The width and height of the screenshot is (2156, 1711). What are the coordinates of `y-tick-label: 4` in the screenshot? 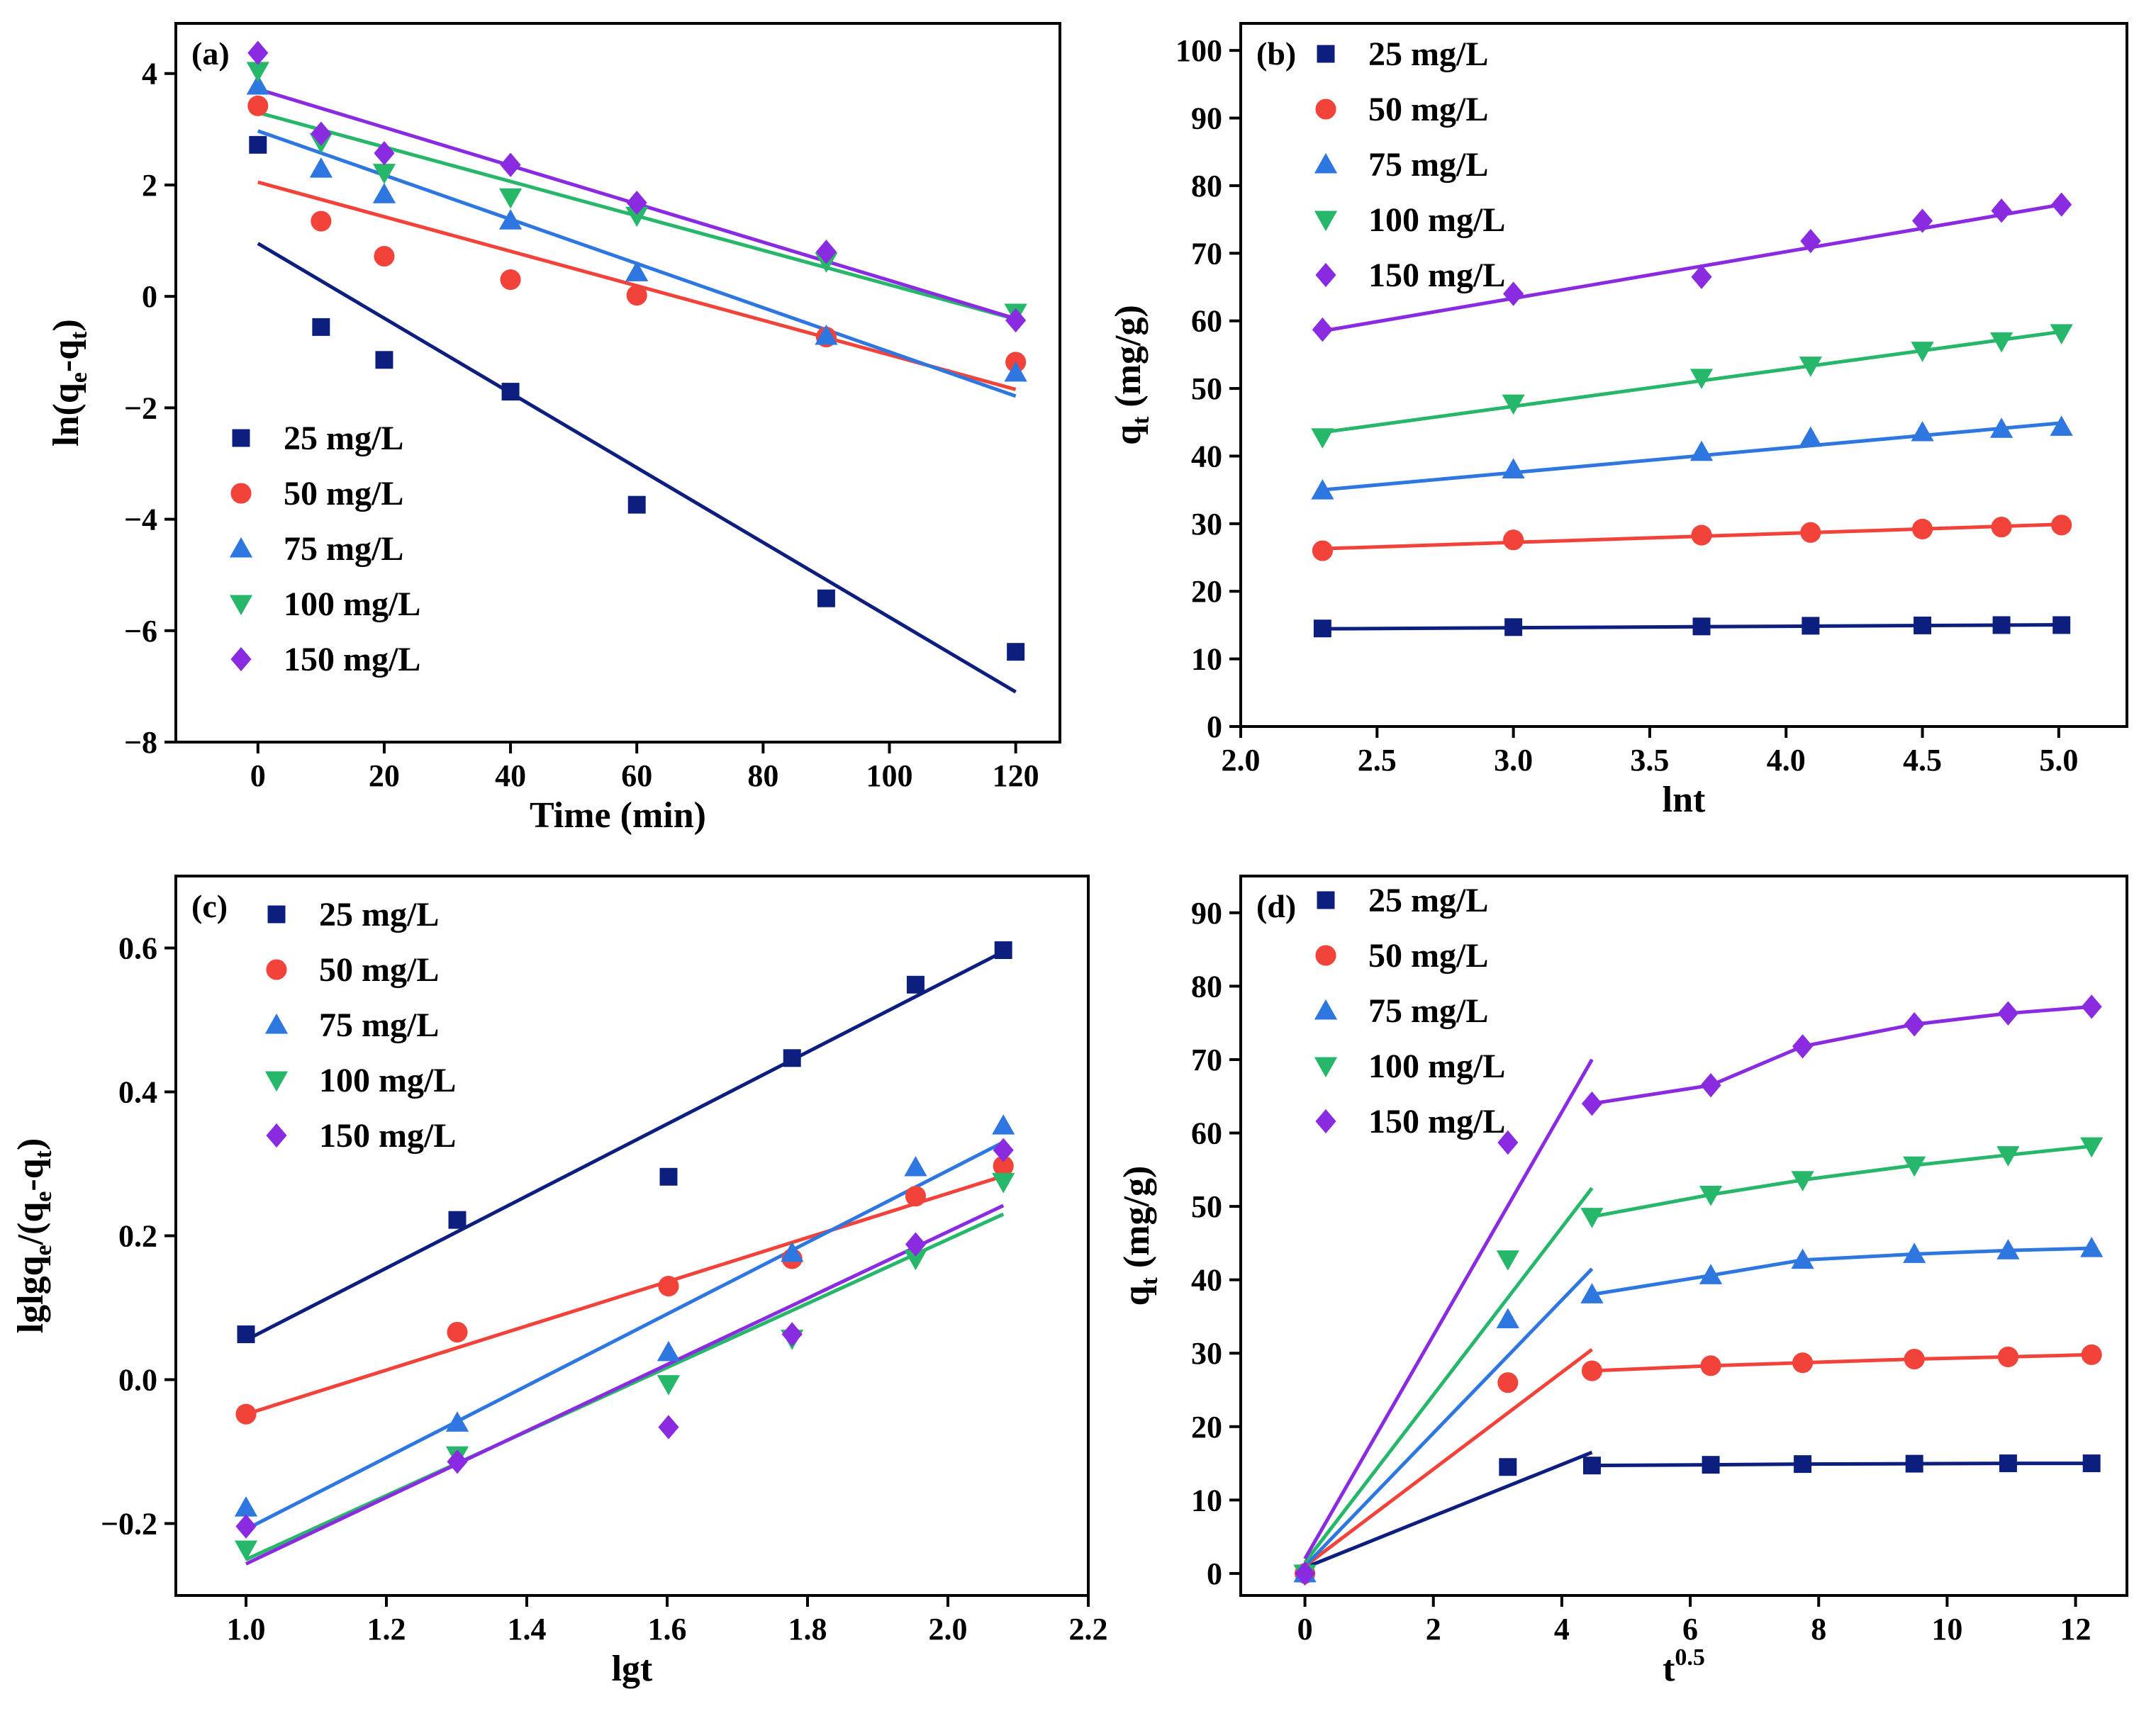 It's located at (149, 74).